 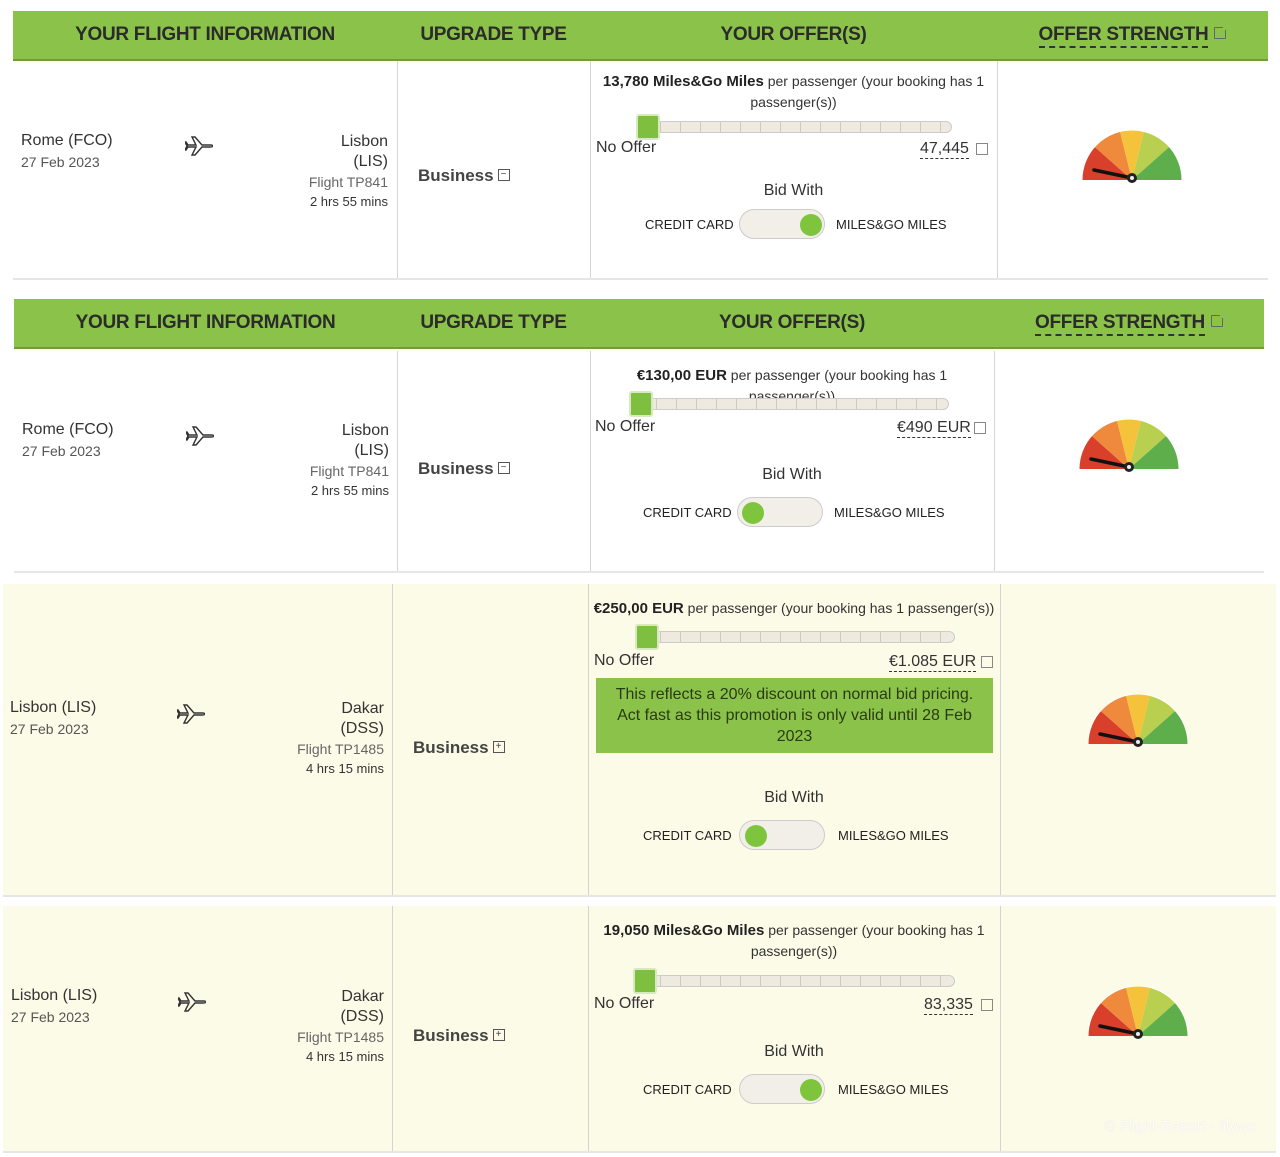 What do you see at coordinates (328, 172) in the screenshot?
I see `destination: Lisbon (LIS) Flight TP841 2 hrs 55 mins` at bounding box center [328, 172].